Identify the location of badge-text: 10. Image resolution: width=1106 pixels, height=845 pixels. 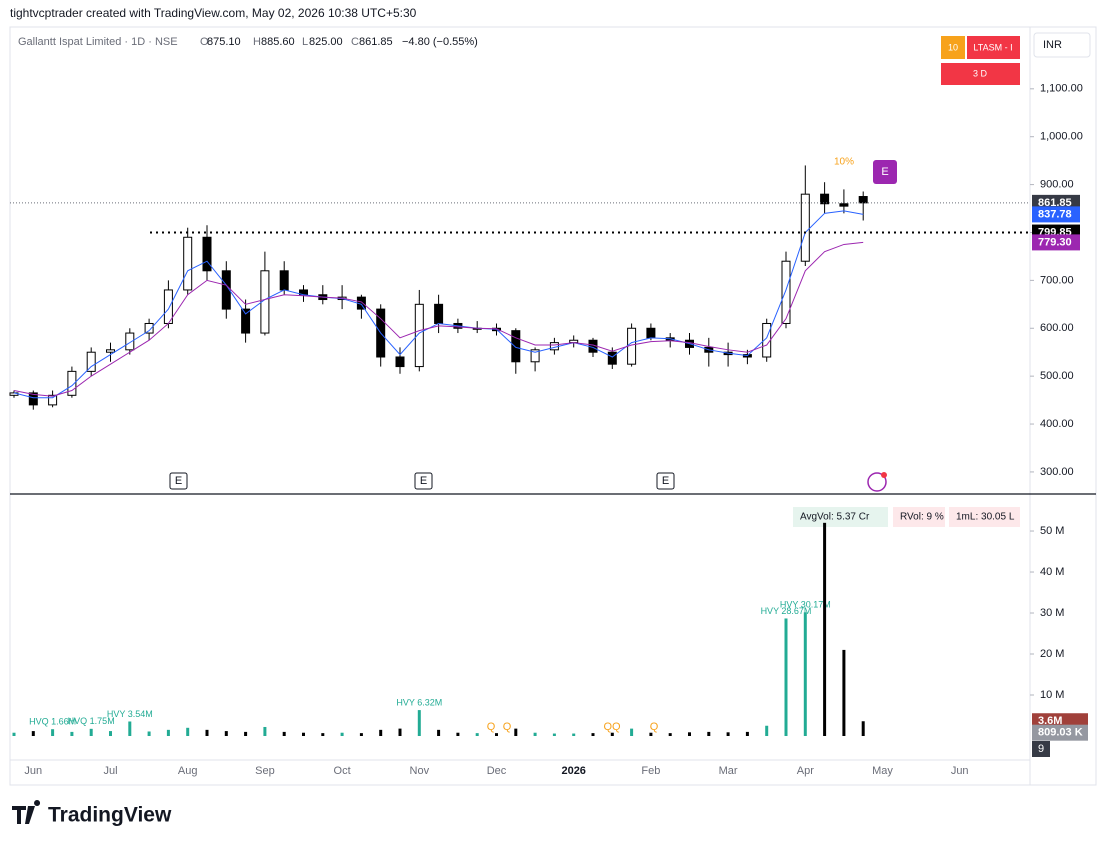
(953, 47).